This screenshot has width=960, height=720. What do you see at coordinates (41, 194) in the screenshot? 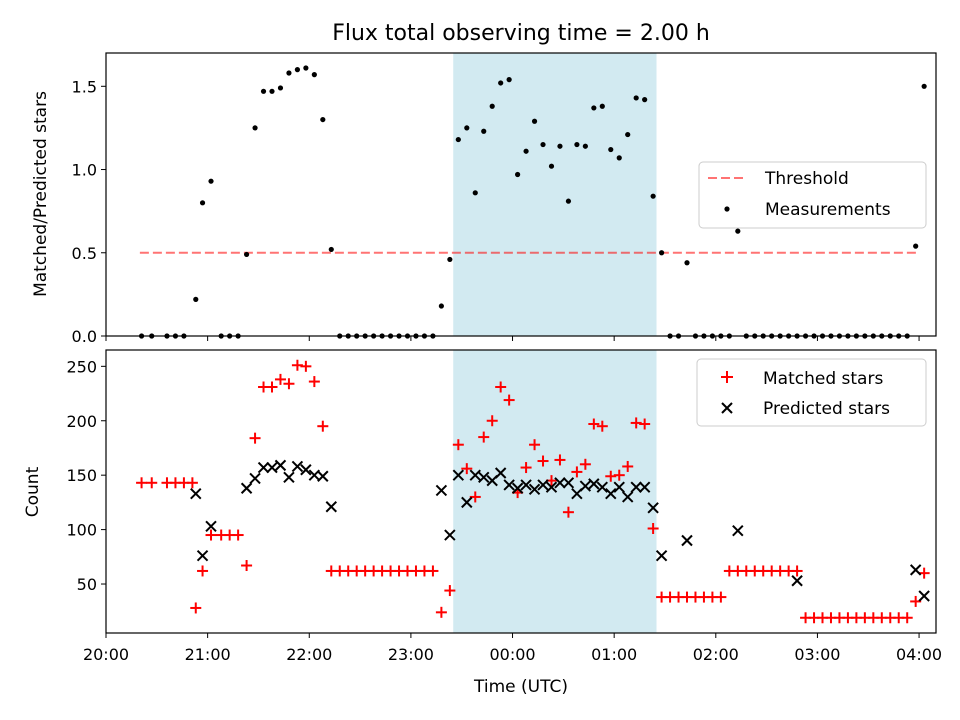
I see `top-y-axis-label: Matched/Predicted stars` at bounding box center [41, 194].